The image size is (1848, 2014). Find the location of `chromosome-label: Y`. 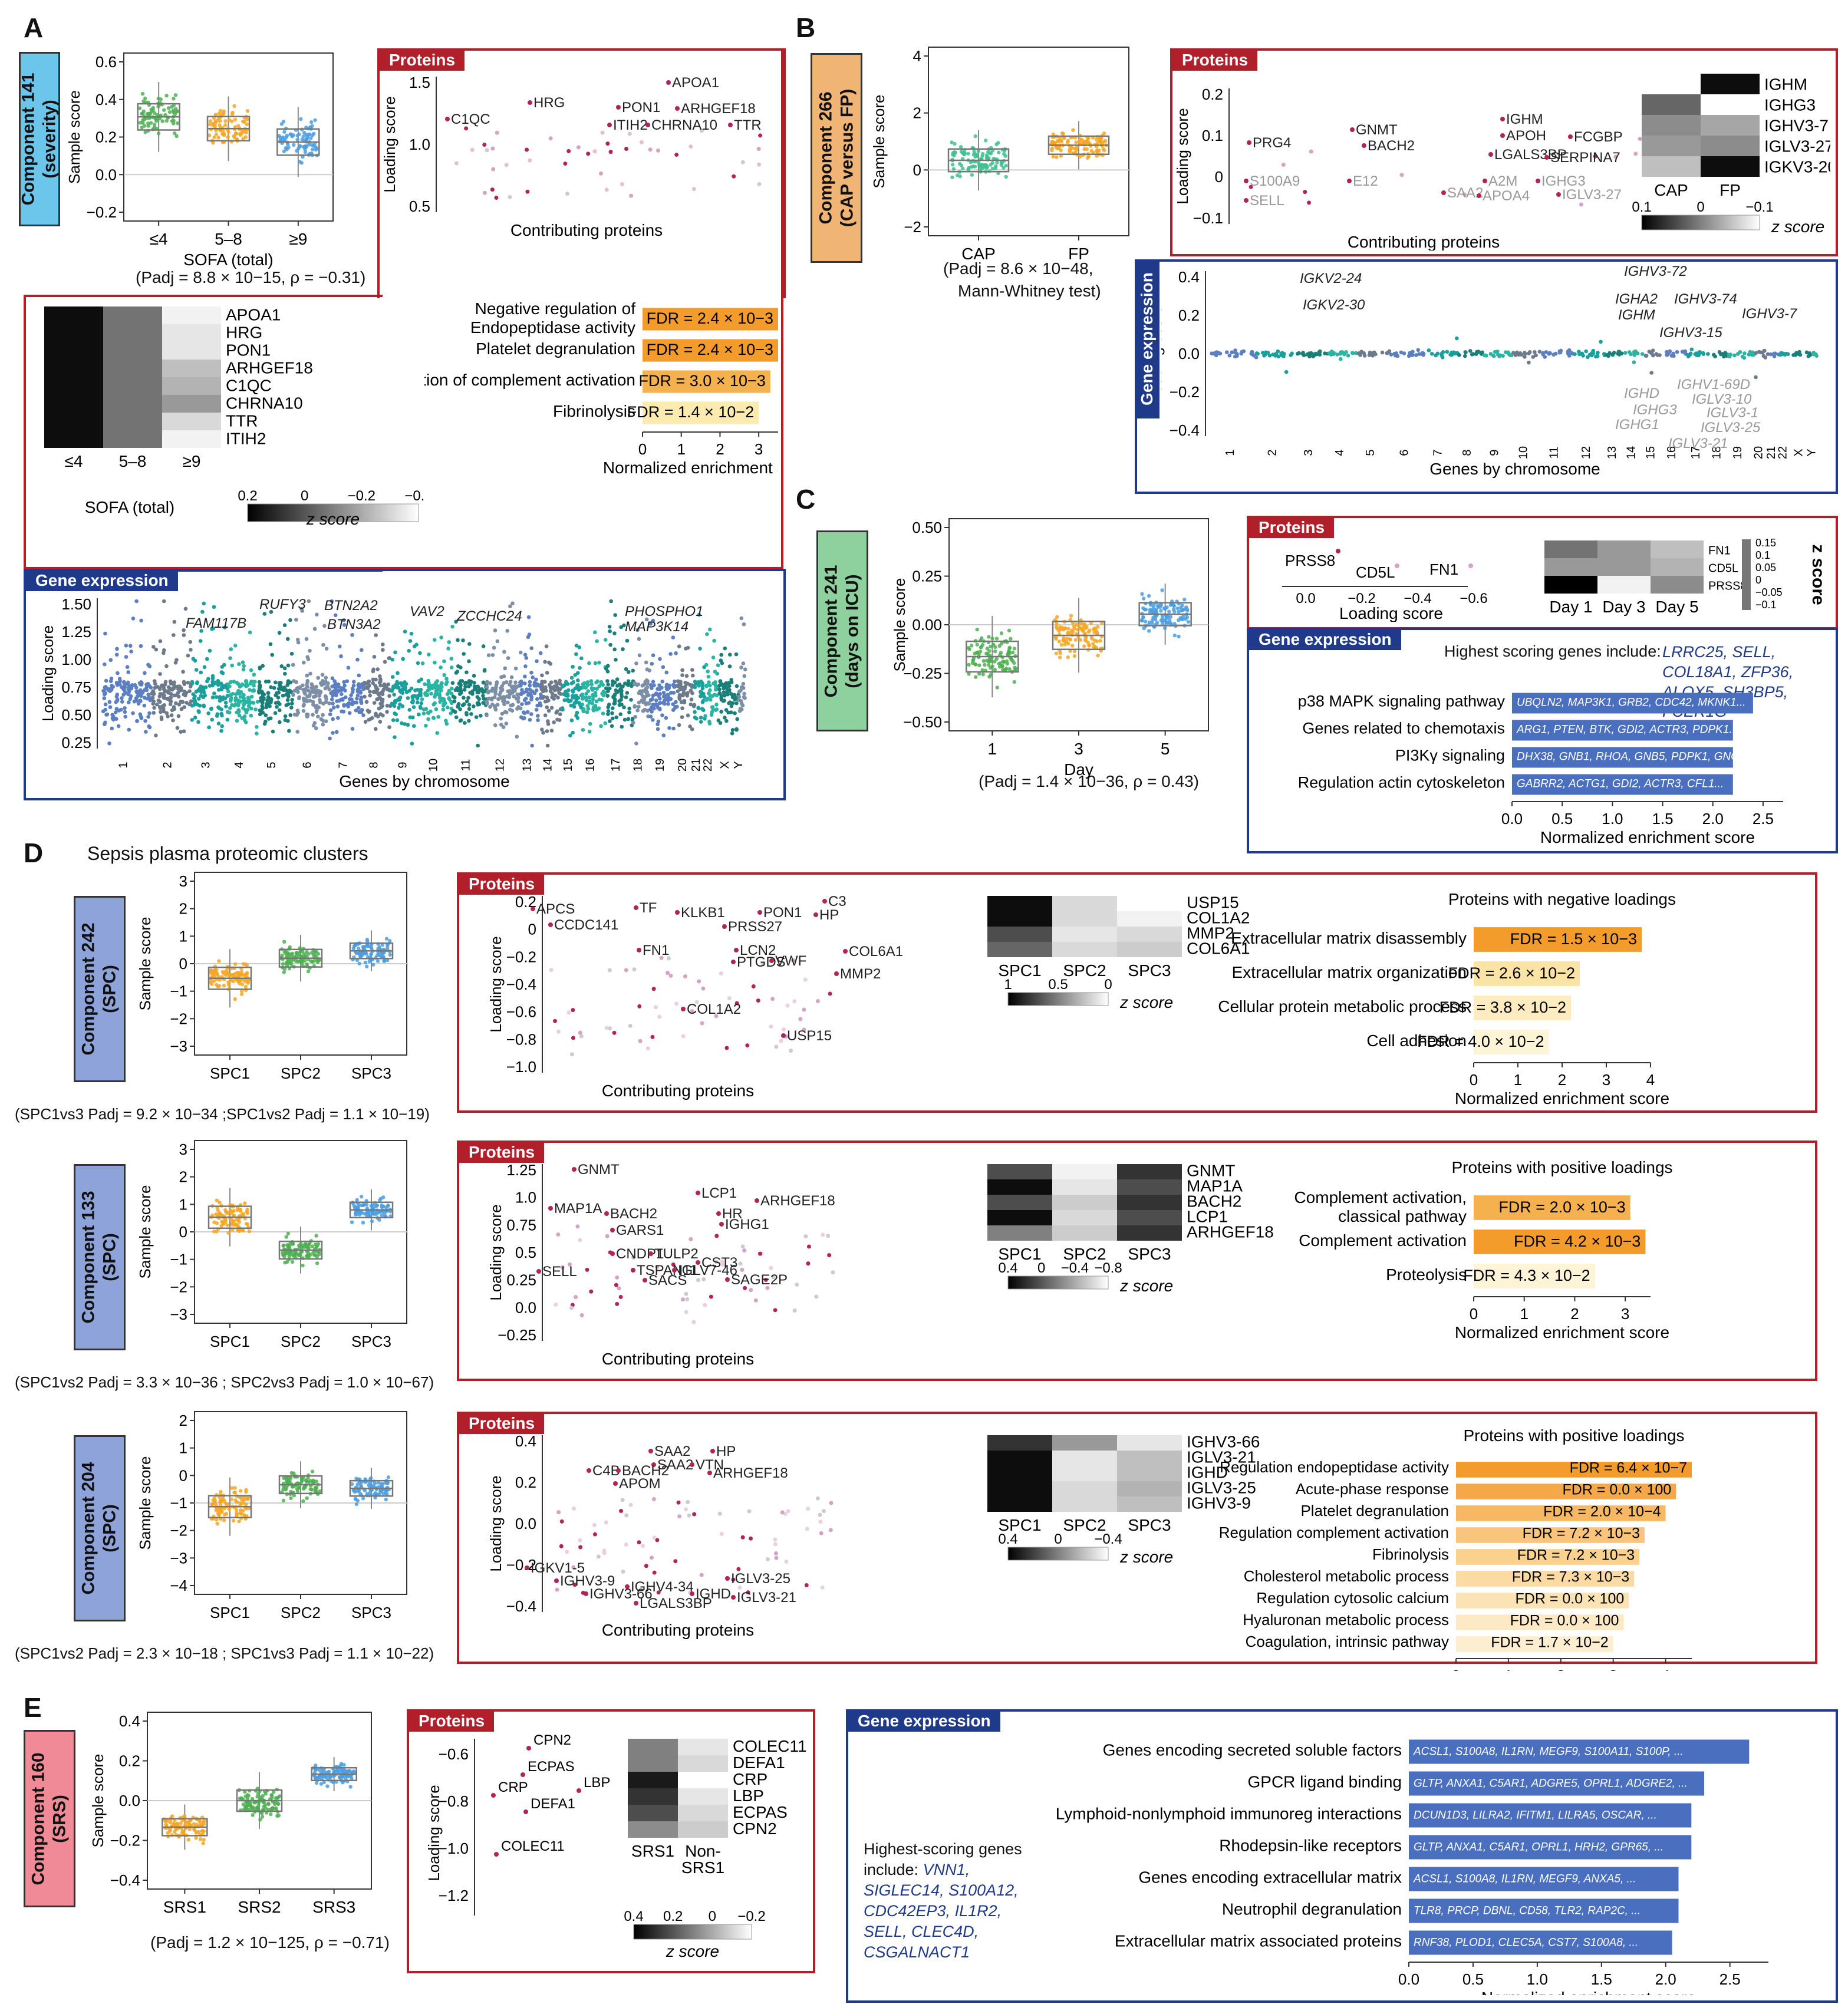

chromosome-label: Y is located at coordinates (1812, 453).